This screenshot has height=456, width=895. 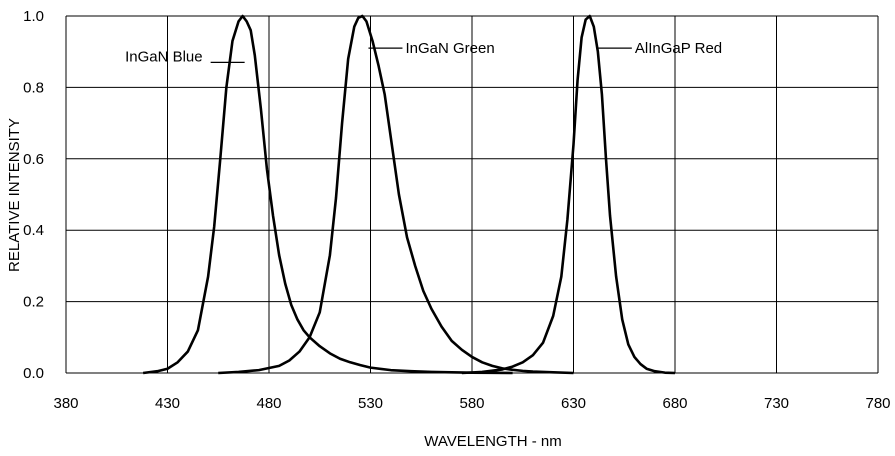 What do you see at coordinates (33, 87) in the screenshot?
I see `y-tick-label: 0.8` at bounding box center [33, 87].